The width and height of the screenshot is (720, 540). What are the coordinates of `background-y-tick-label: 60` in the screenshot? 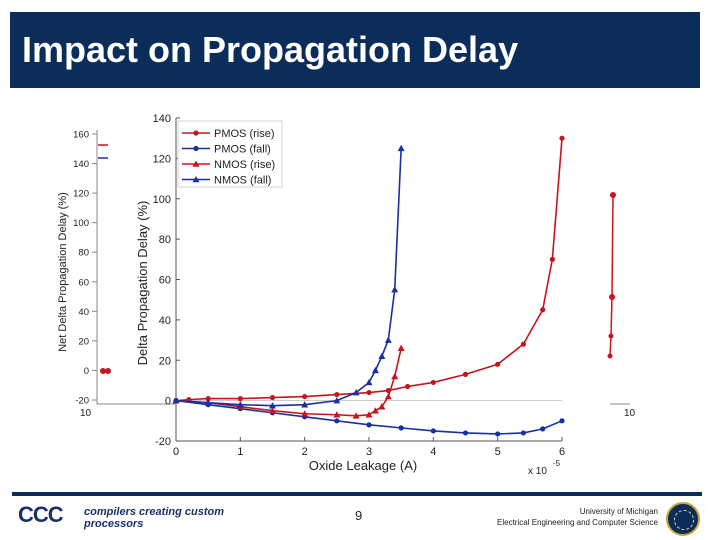 It's located at (83, 282).